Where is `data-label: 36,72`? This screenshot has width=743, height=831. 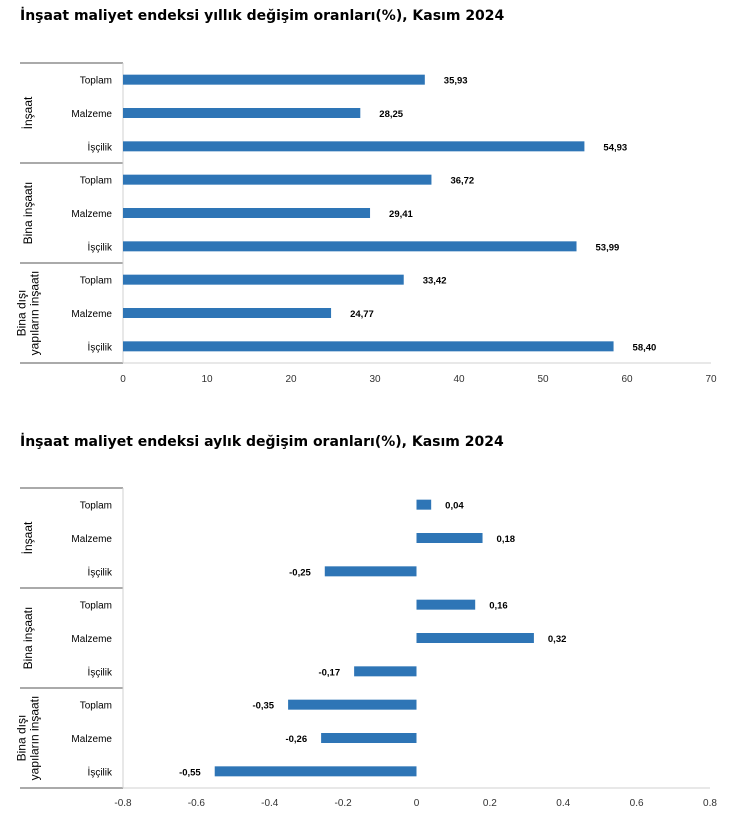 data-label: 36,72 is located at coordinates (462, 181).